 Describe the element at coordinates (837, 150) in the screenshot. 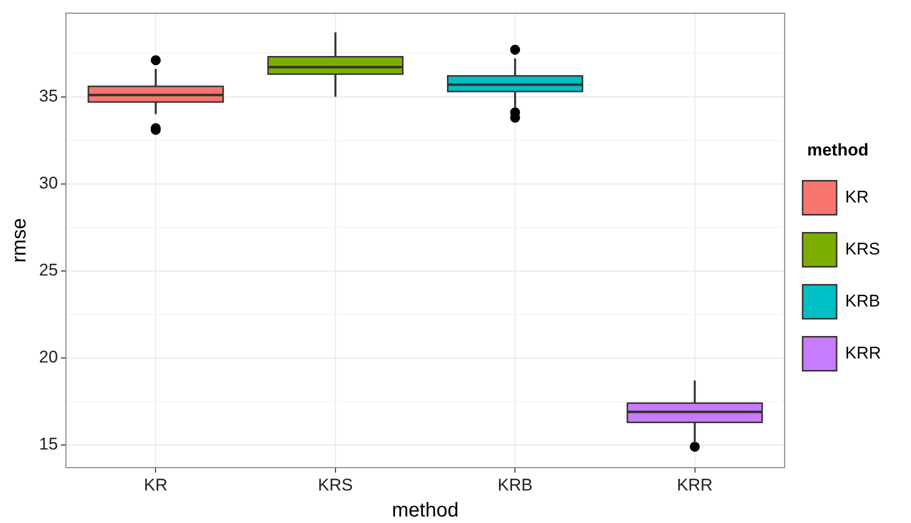

I see `legend-title: method` at that location.